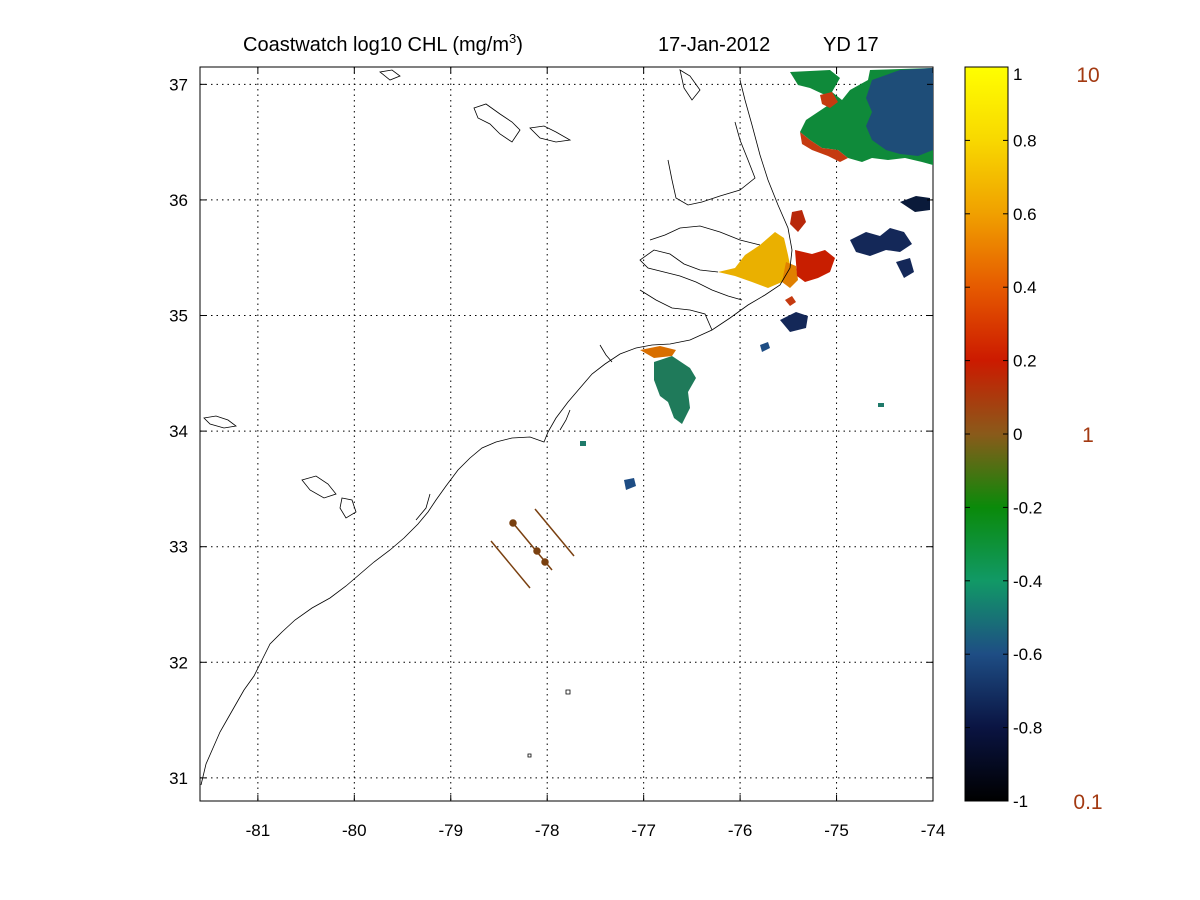 The height and width of the screenshot is (900, 1200). What do you see at coordinates (178, 431) in the screenshot?
I see `y-tick-label: 34` at bounding box center [178, 431].